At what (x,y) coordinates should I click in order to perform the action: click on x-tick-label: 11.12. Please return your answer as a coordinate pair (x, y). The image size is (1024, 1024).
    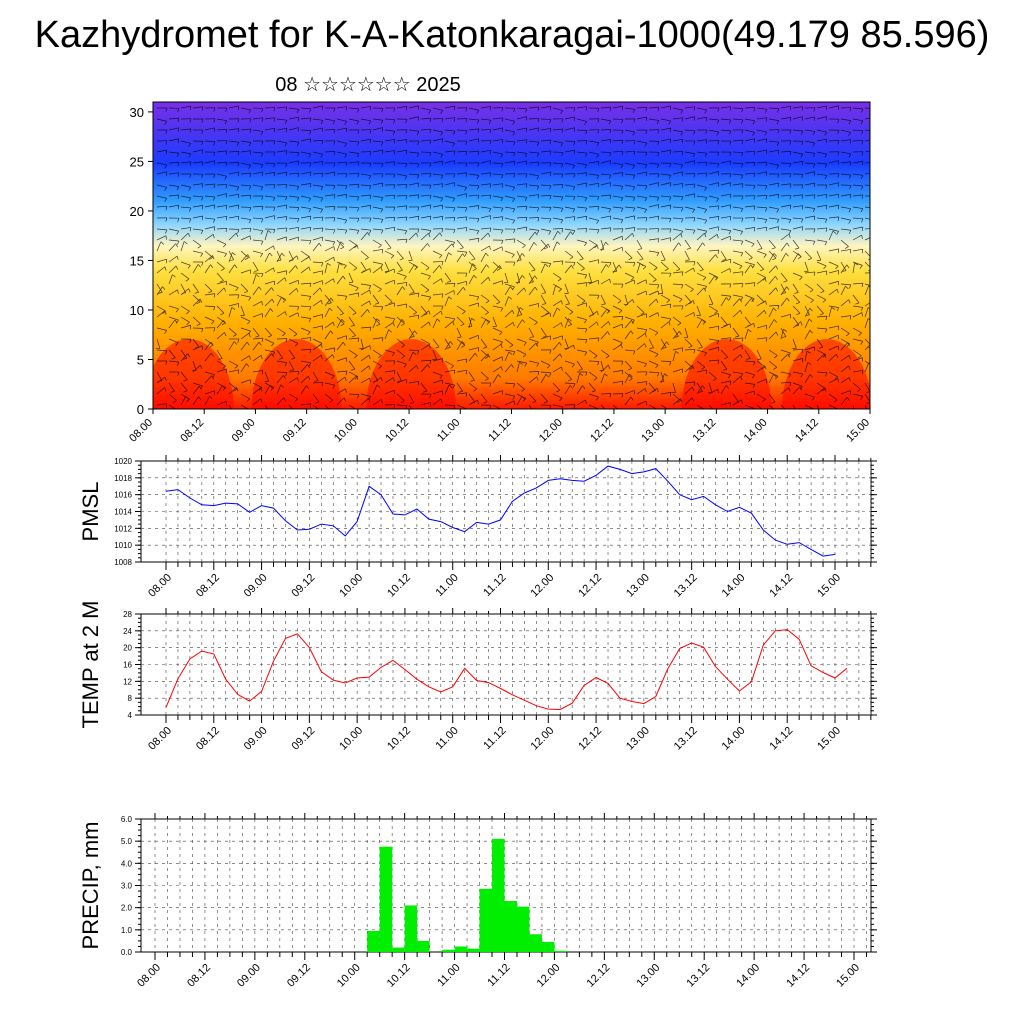
    Looking at the image, I should click on (494, 738).